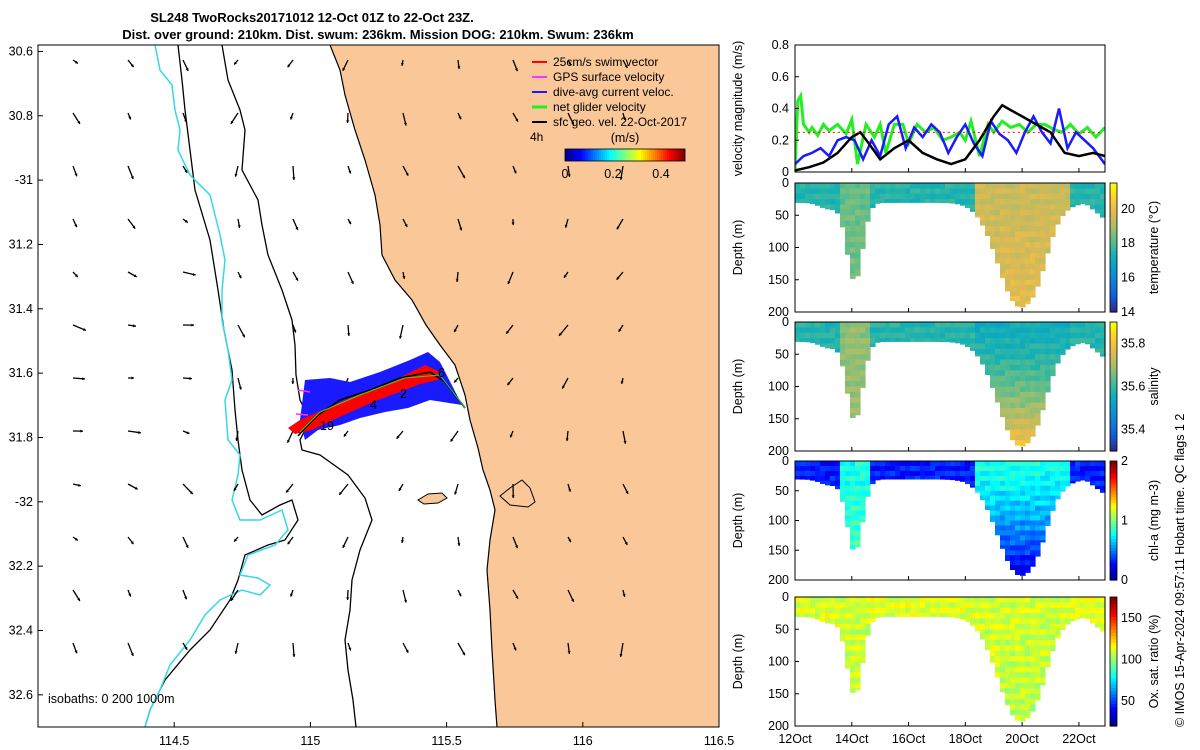 The width and height of the screenshot is (1200, 750). Describe the element at coordinates (21, 244) in the screenshot. I see `map-ytick-label: 31.2` at that location.